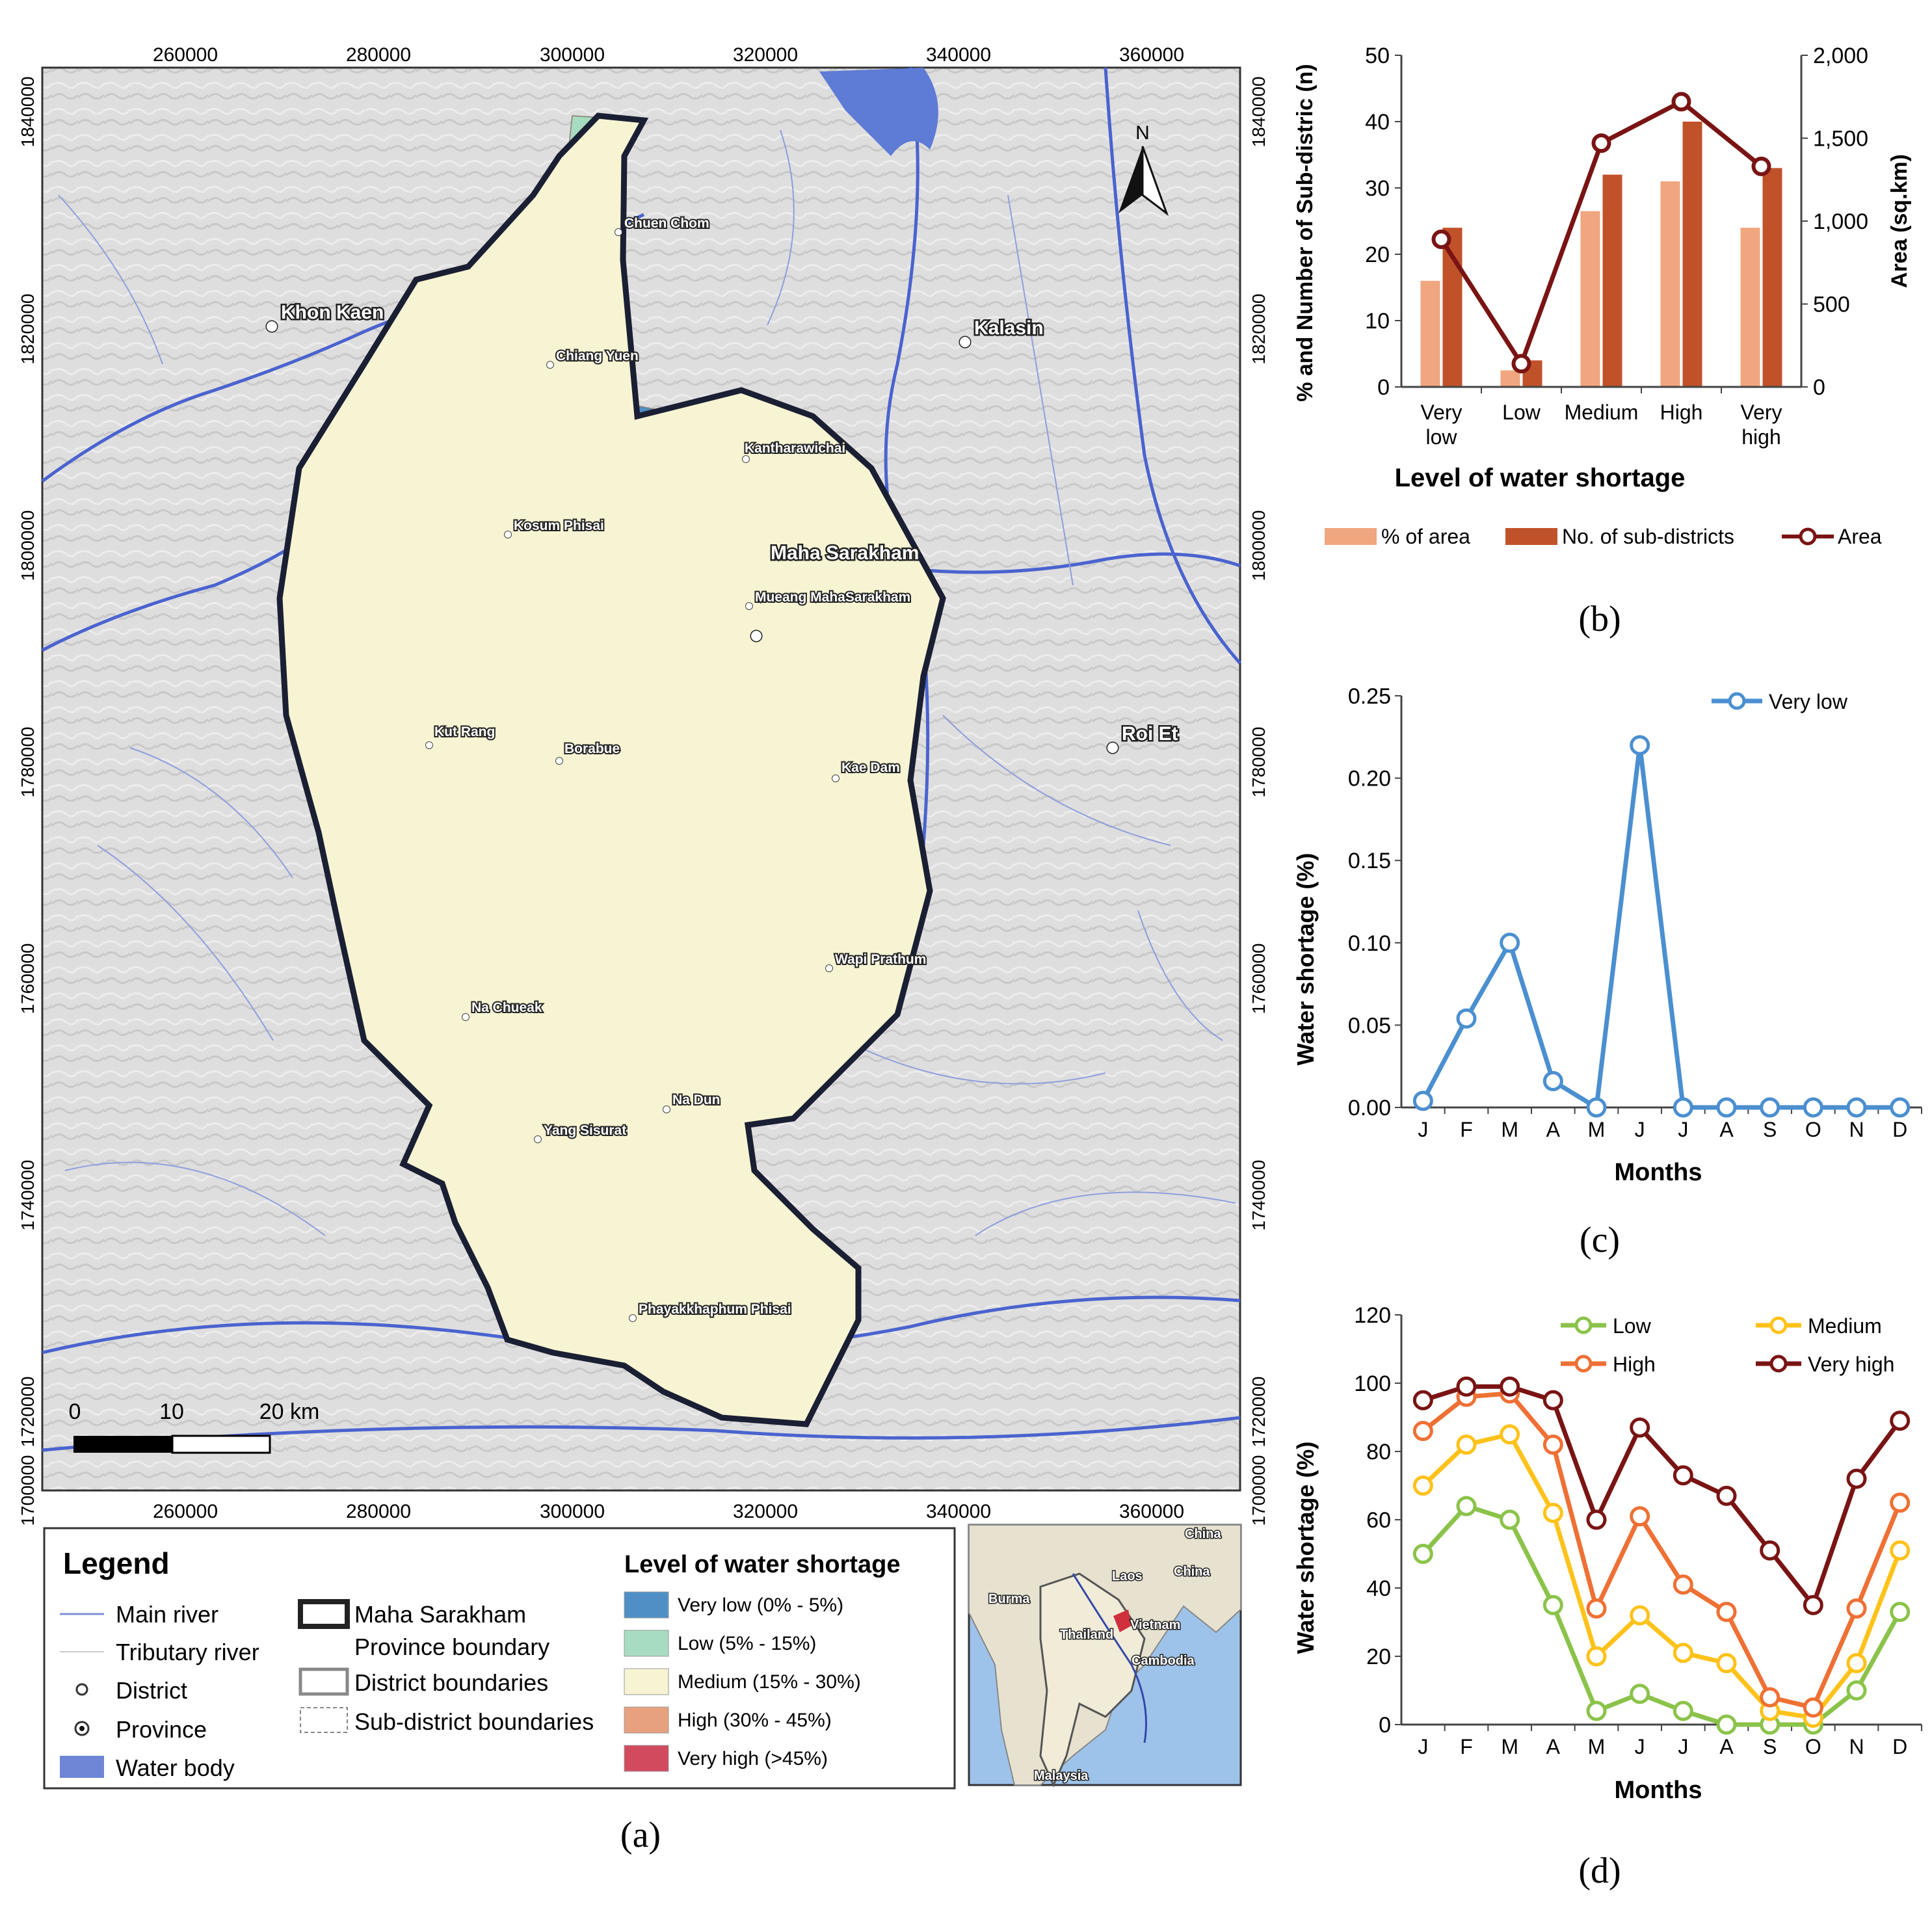 The image size is (1932, 1906). What do you see at coordinates (965, 342) in the screenshot?
I see `province-marker` at bounding box center [965, 342].